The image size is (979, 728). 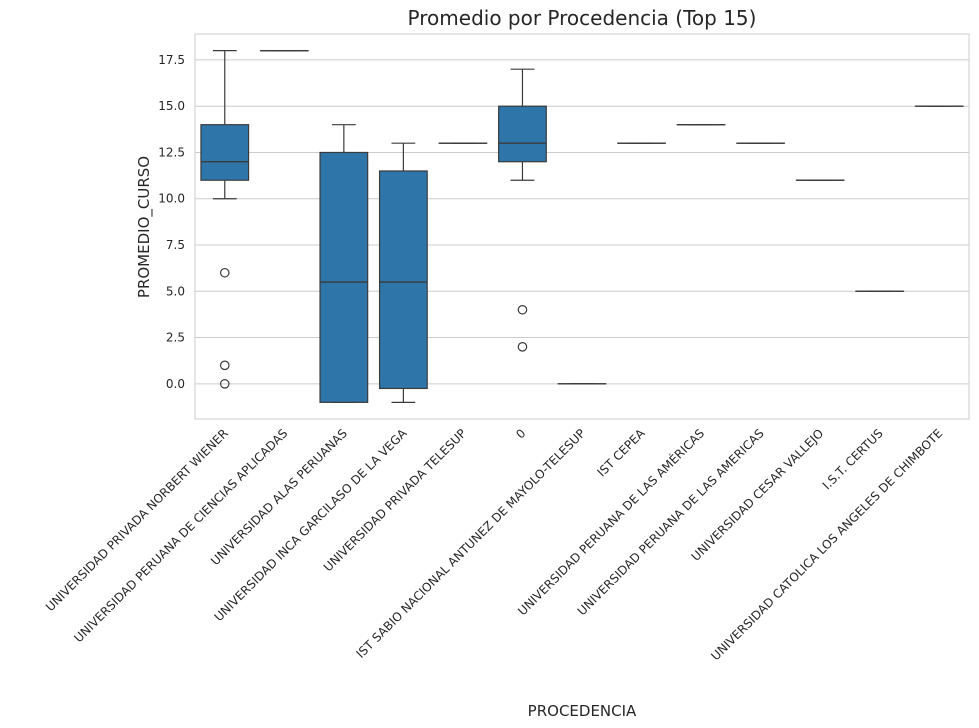 I want to click on y-tick-label: 2.5, so click(x=175, y=338).